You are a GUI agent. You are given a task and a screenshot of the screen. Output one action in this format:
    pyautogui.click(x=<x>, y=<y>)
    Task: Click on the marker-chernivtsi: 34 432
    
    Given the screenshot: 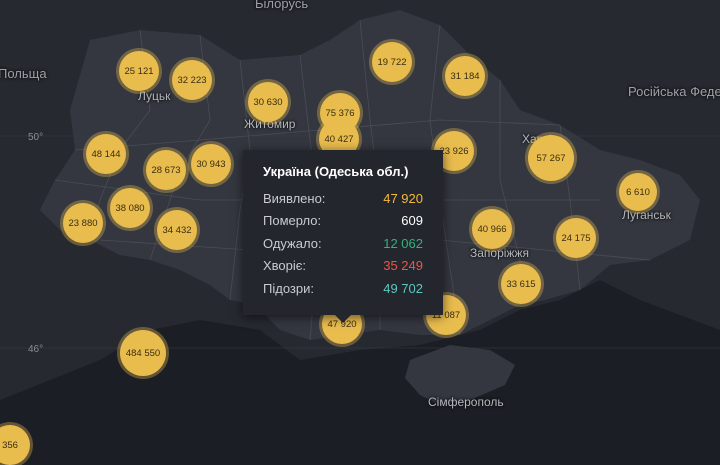 What is the action you would take?
    pyautogui.click(x=177, y=230)
    